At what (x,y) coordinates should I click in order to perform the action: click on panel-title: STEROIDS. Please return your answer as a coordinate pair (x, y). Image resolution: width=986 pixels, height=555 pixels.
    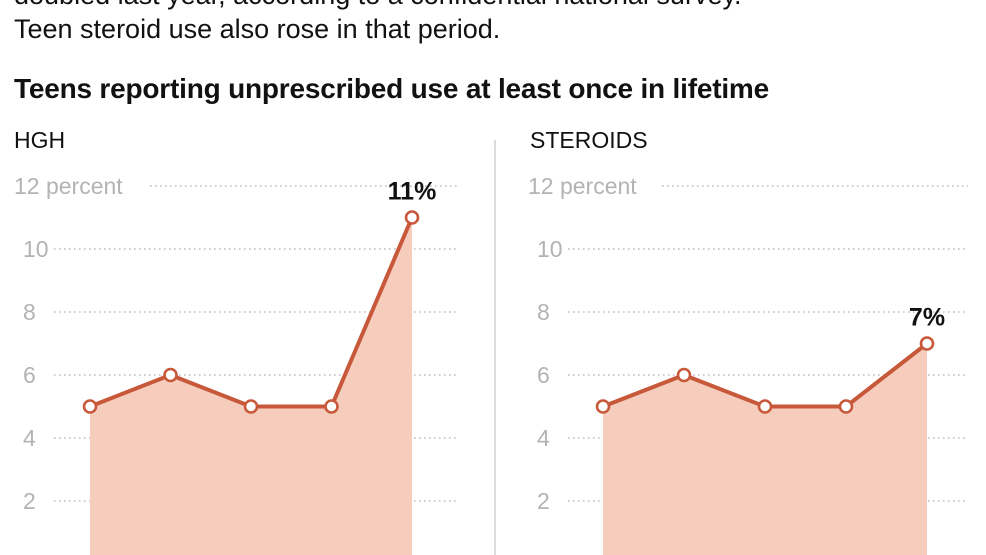
    Looking at the image, I should click on (589, 140).